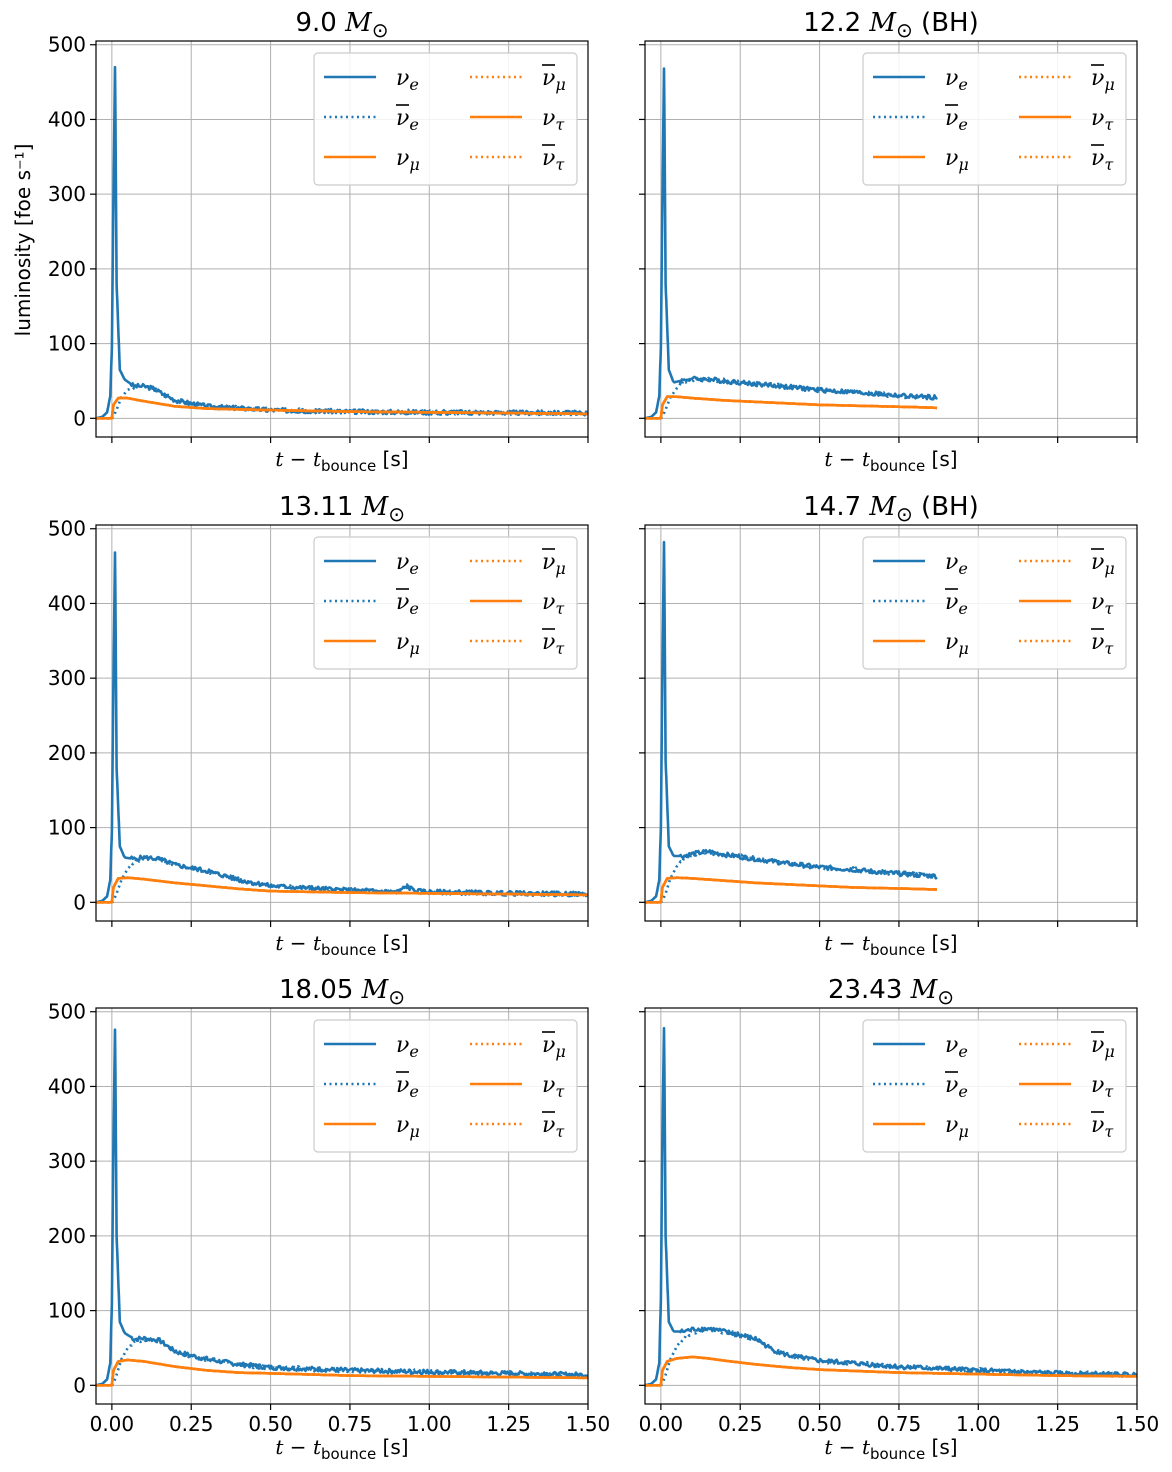 Image resolution: width=1172 pixels, height=1472 pixels. Describe the element at coordinates (891, 992) in the screenshot. I see `panel-title: 23.43 M⊙` at that location.